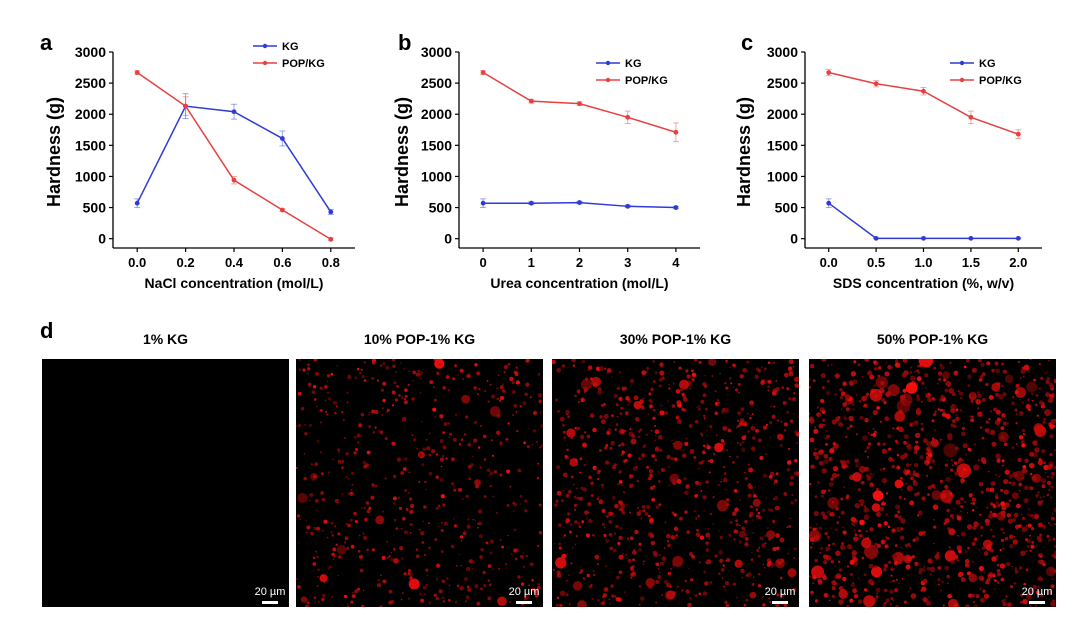  I want to click on micrograph-3-30pop: 20 µm, so click(675, 483).